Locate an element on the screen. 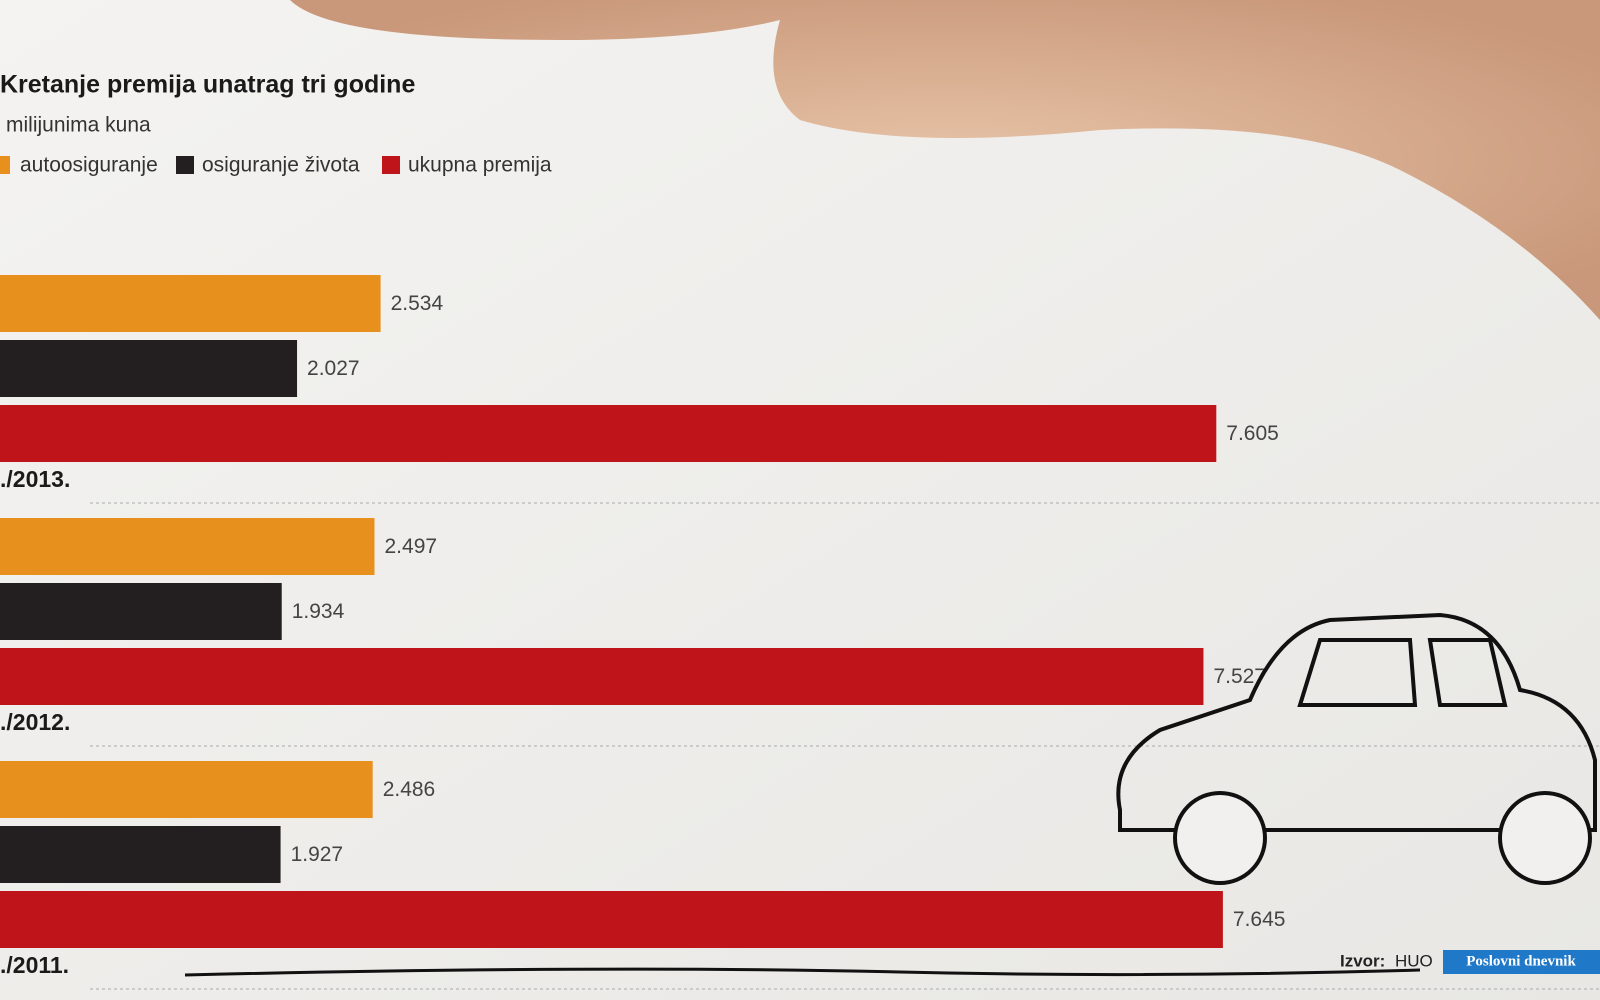 This screenshot has width=1600, height=1000. ground-line is located at coordinates (802, 972).